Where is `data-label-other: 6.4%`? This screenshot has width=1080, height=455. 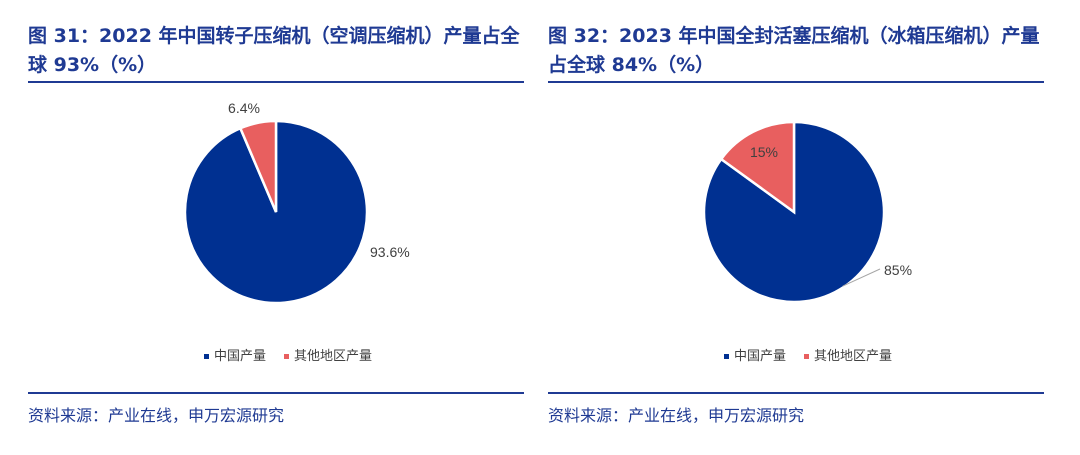
data-label-other: 6.4% is located at coordinates (244, 108).